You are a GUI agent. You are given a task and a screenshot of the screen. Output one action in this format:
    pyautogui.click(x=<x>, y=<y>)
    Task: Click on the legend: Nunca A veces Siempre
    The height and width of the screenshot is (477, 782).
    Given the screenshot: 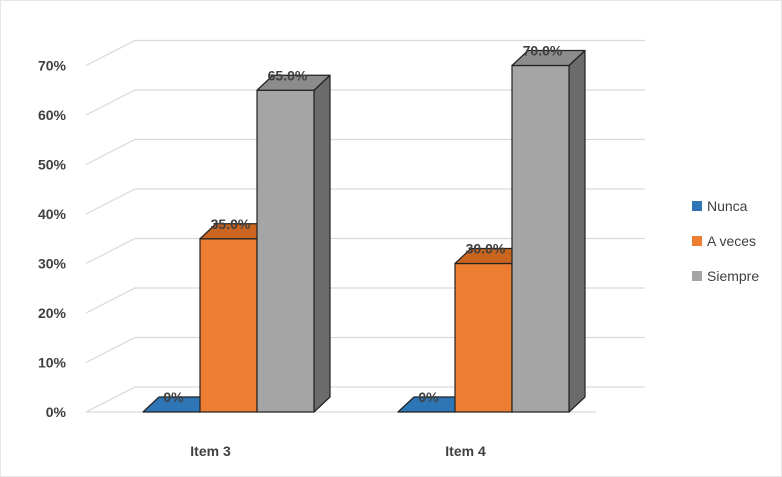 What is the action you would take?
    pyautogui.click(x=725, y=241)
    